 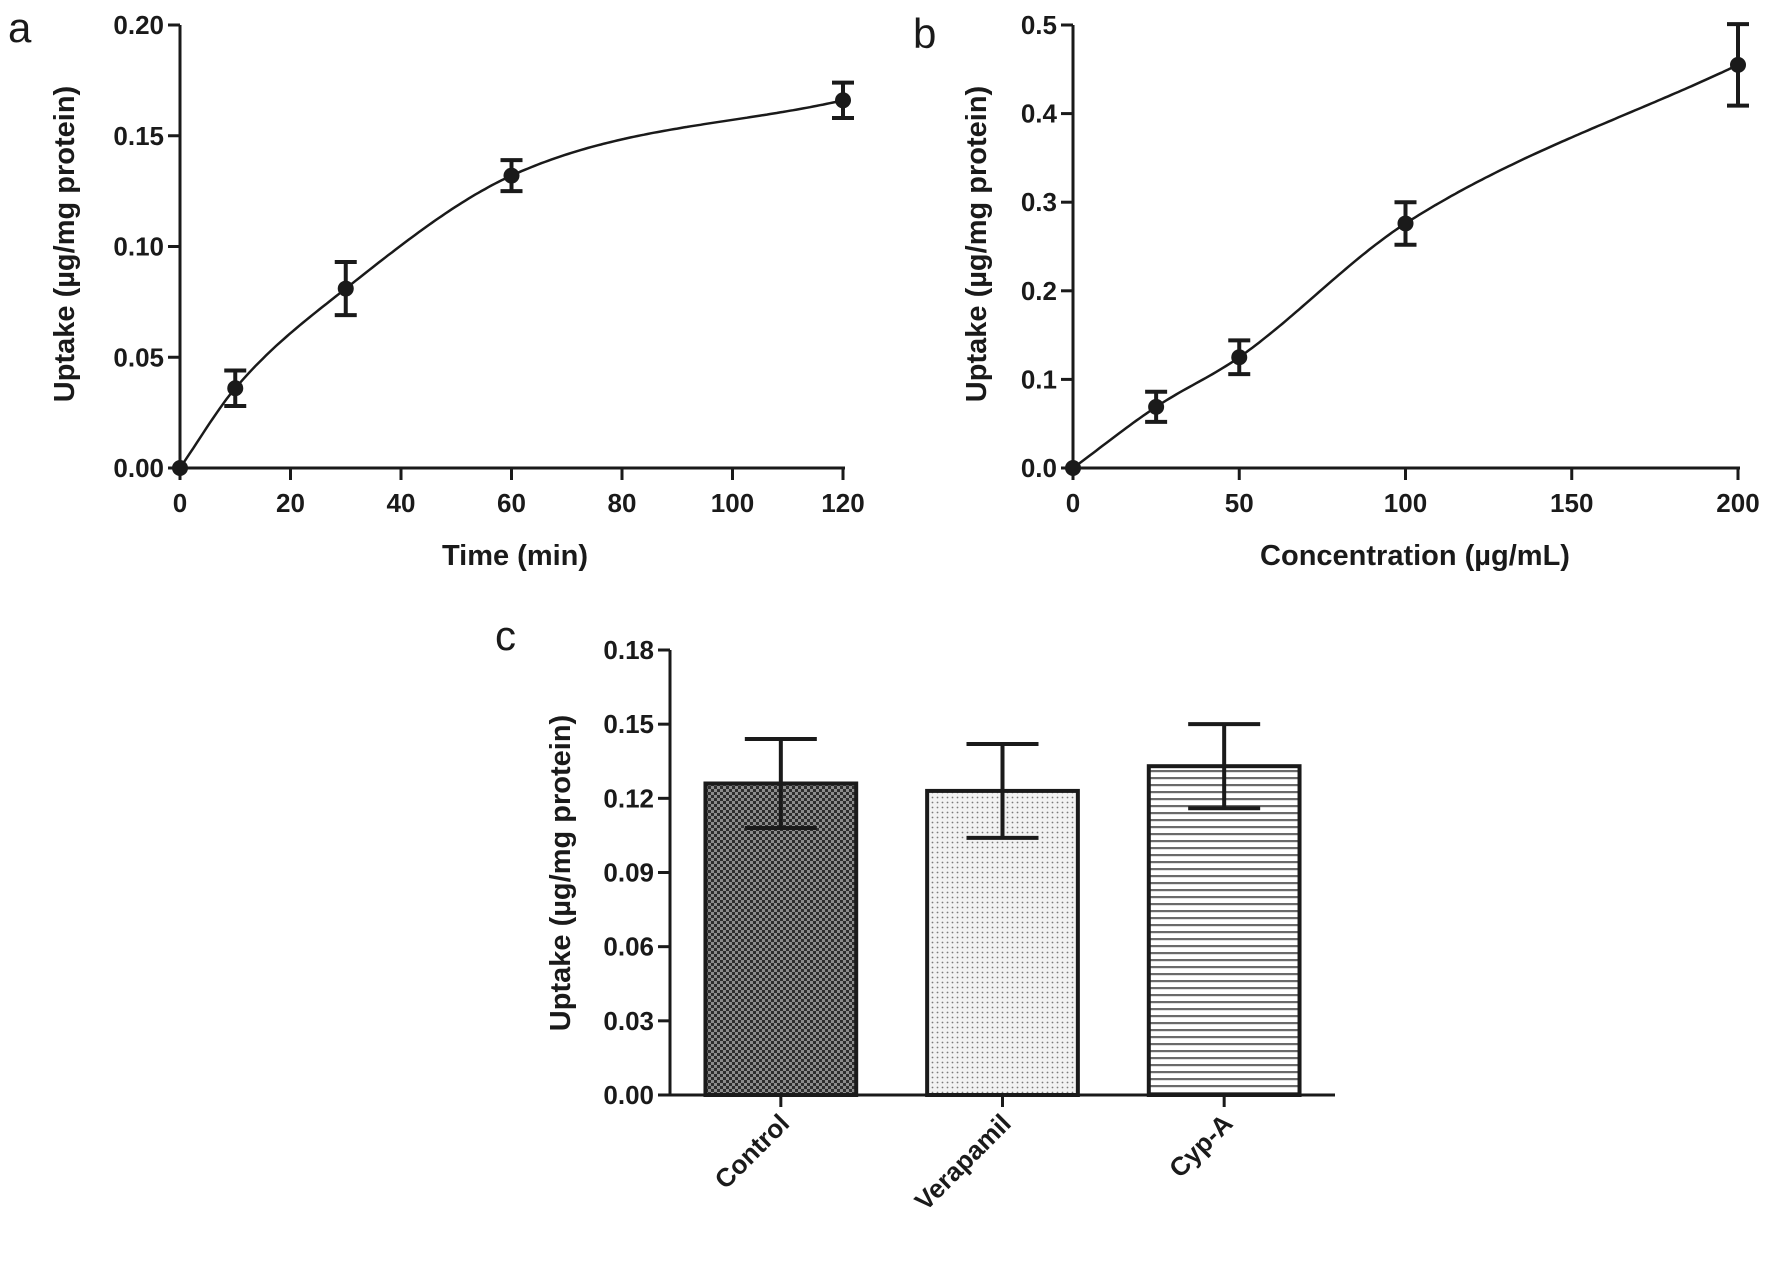 I want to click on panel-a-data-points, so click(x=513, y=278).